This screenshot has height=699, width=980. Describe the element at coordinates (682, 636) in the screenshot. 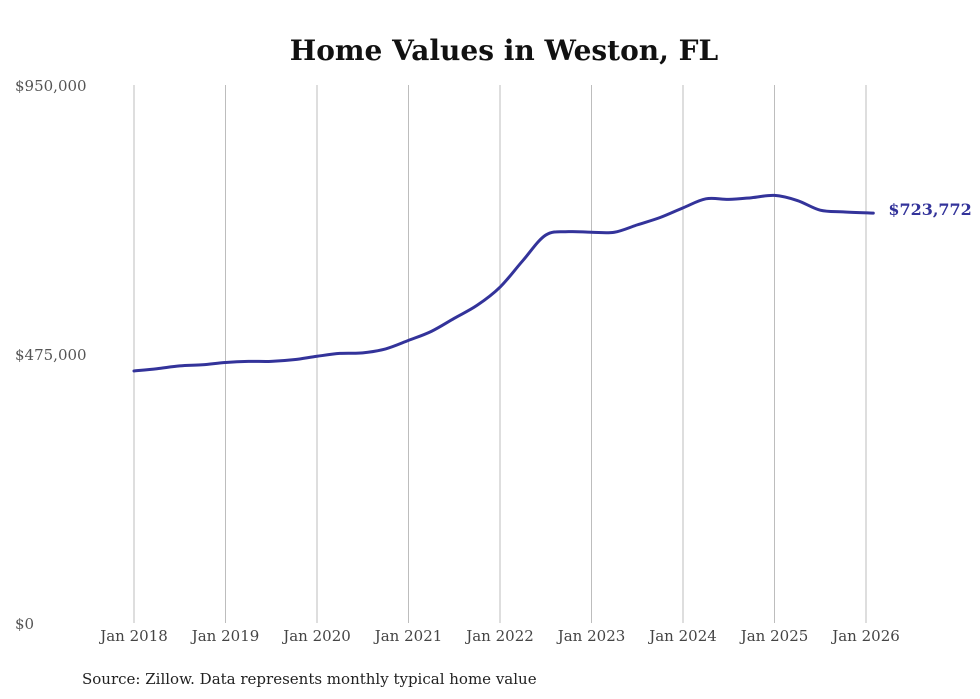

I see `x-tick-label: Jan 2024` at that location.